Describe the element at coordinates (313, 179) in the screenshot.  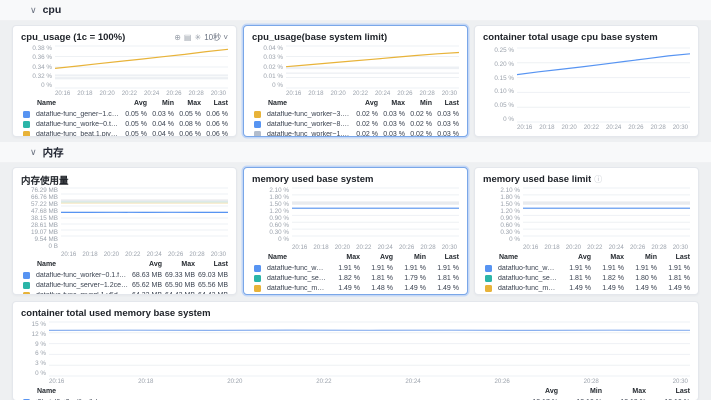
I see `panel-title: memory used base system` at that location.